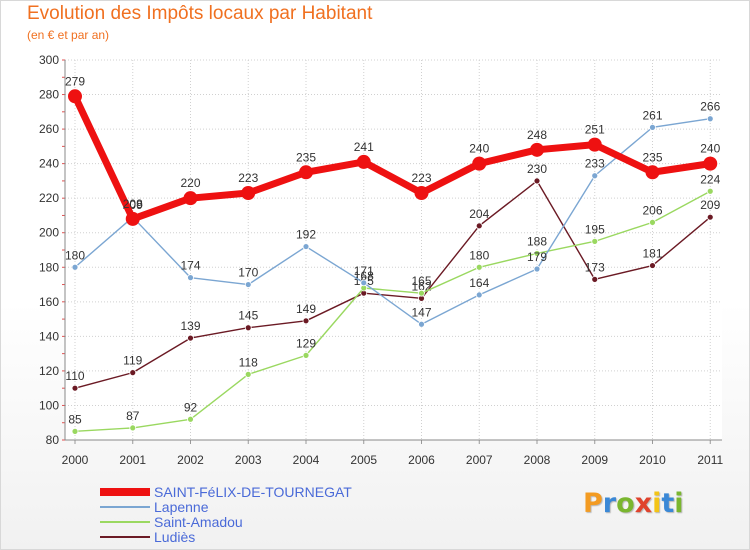  I want to click on x-tick-label: 2005, so click(363, 460).